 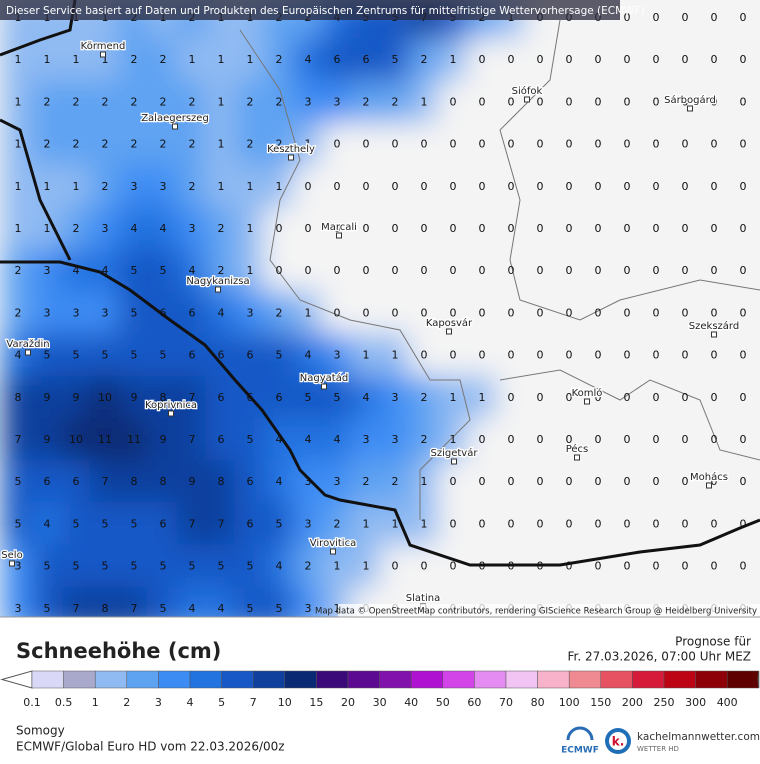 What do you see at coordinates (411, 702) in the screenshot?
I see `legend-label: 40` at bounding box center [411, 702].